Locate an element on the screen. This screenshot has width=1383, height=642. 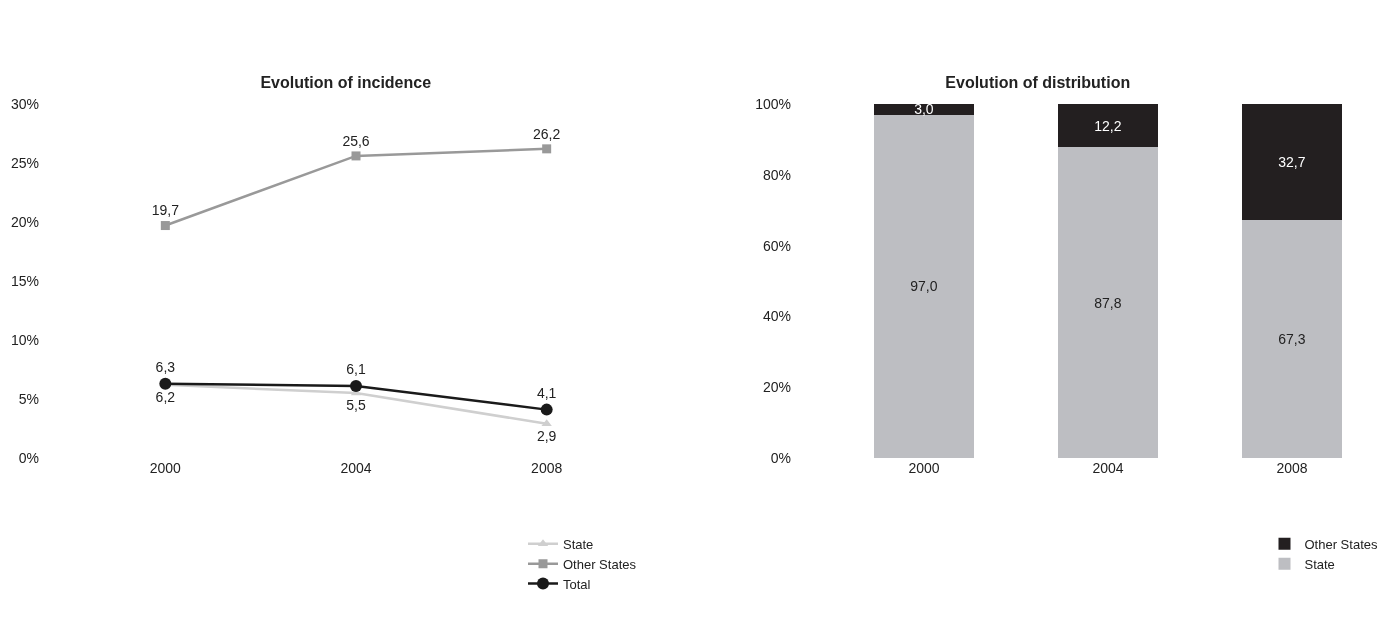
y-tick-label: 80% is located at coordinates (776, 174).